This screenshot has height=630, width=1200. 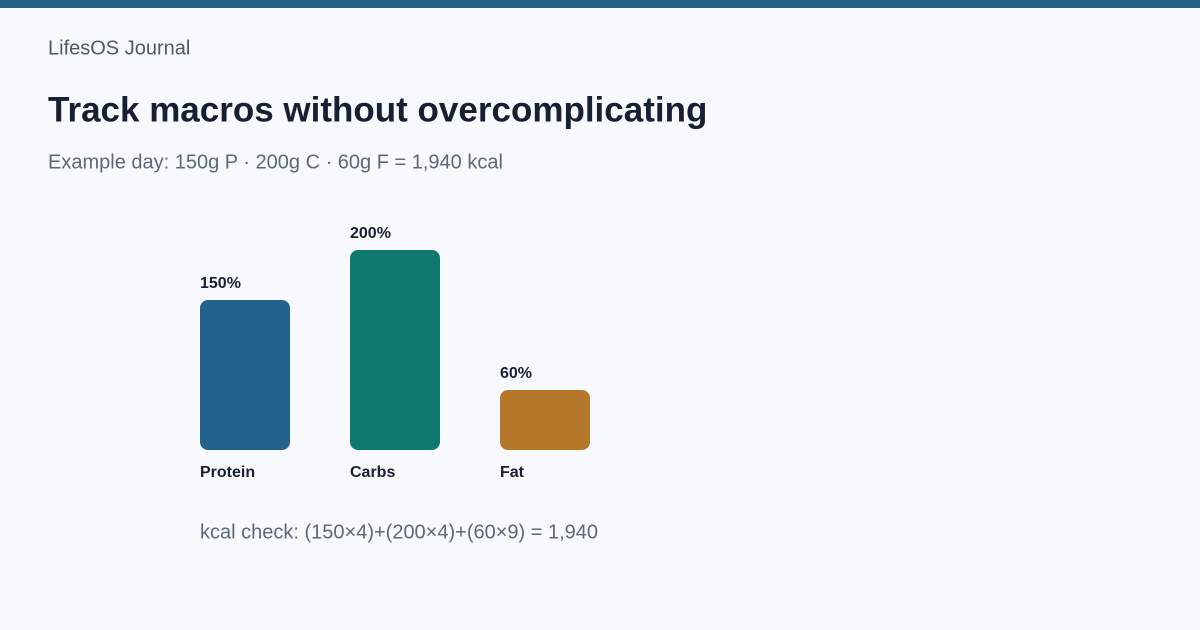 I want to click on category-label: Protein, so click(x=227, y=472).